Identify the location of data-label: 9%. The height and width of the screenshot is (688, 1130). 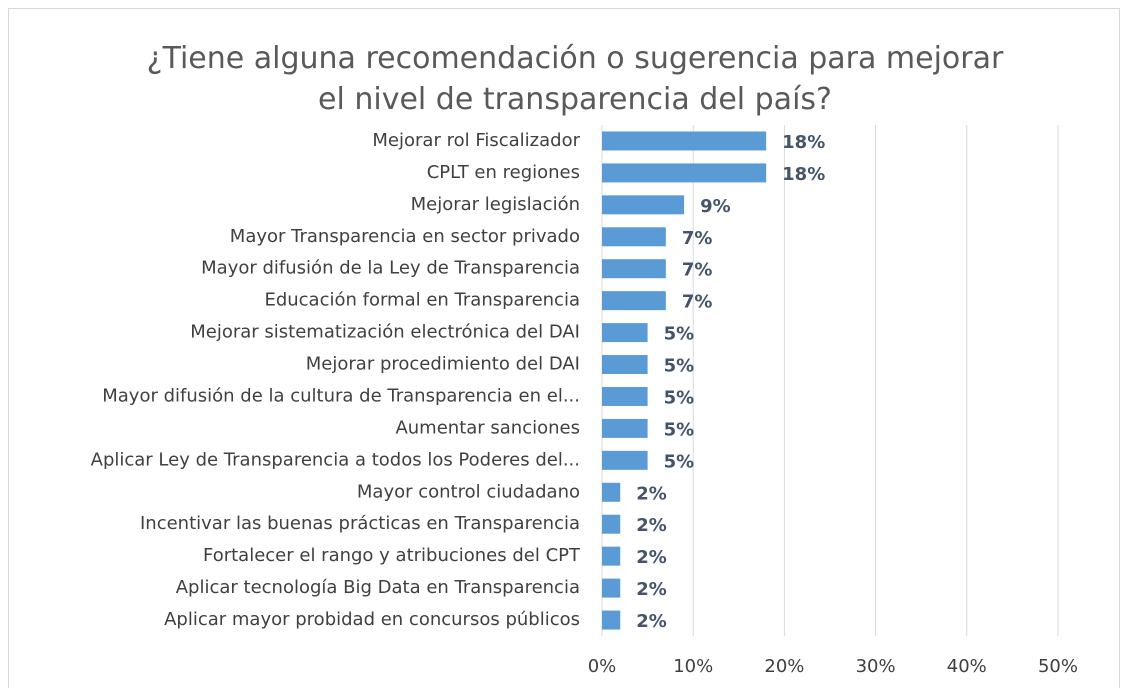
(715, 206).